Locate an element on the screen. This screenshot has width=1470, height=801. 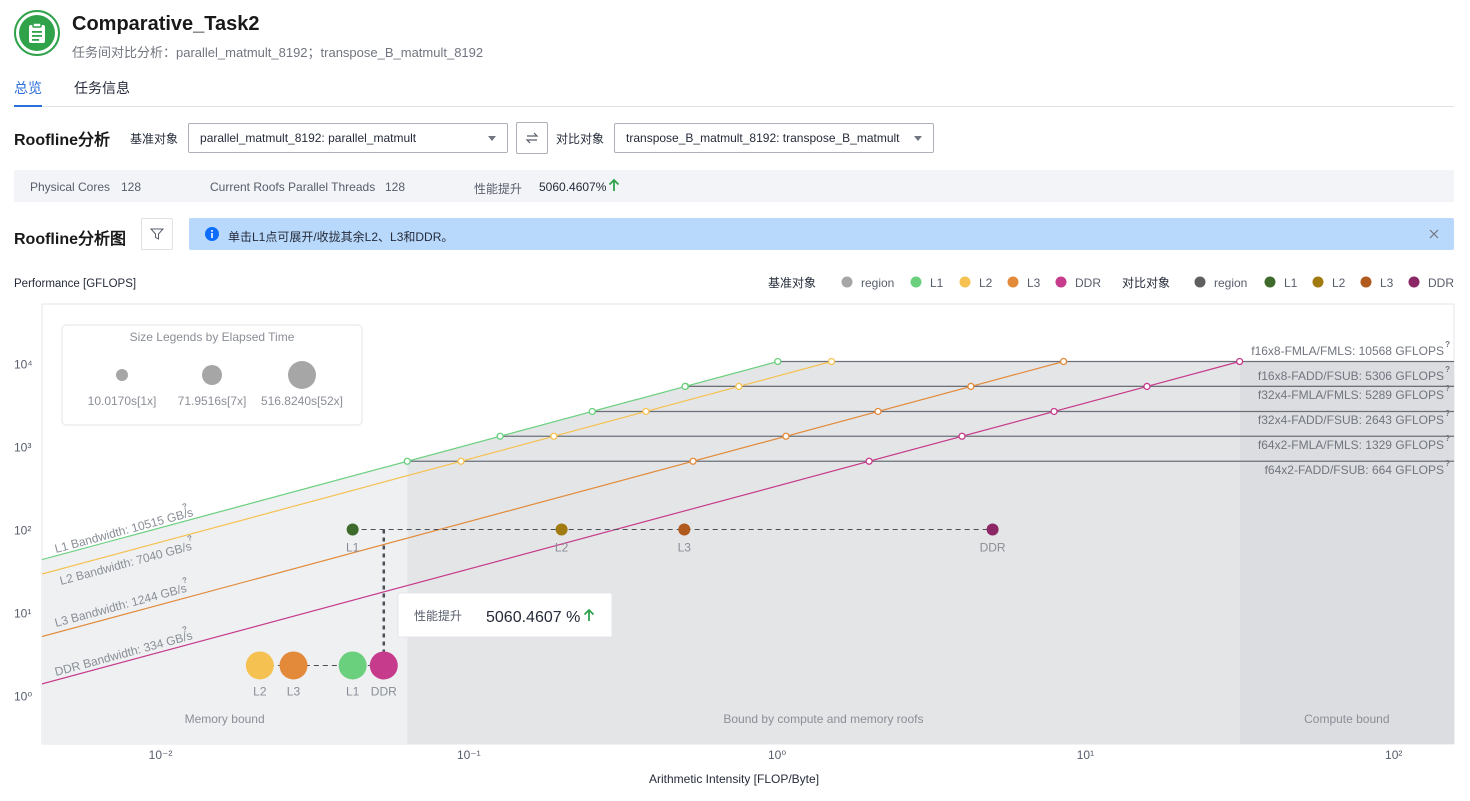
chart-ylabel: Performance [GFLOPS] is located at coordinates (75, 284).